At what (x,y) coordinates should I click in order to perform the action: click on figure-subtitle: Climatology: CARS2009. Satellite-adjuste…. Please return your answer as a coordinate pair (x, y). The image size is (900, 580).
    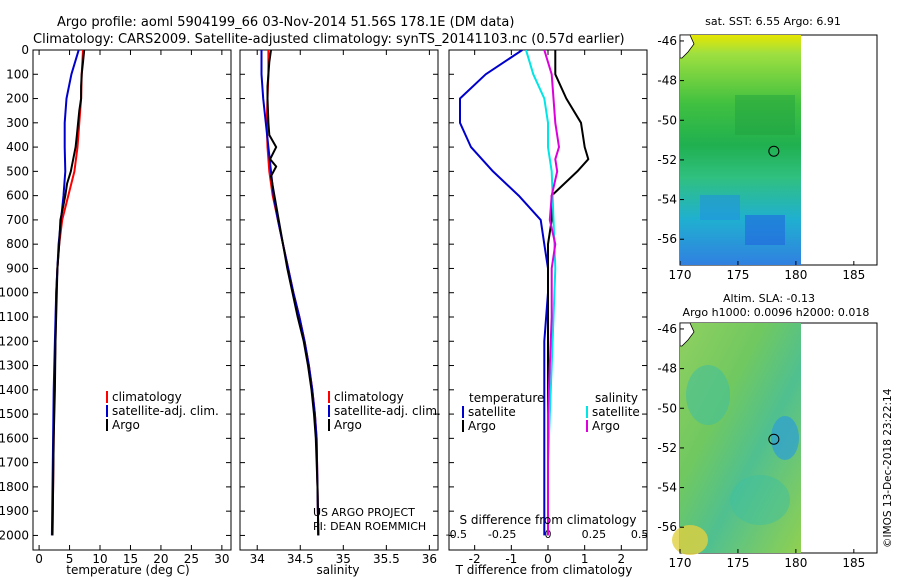
    Looking at the image, I should click on (329, 39).